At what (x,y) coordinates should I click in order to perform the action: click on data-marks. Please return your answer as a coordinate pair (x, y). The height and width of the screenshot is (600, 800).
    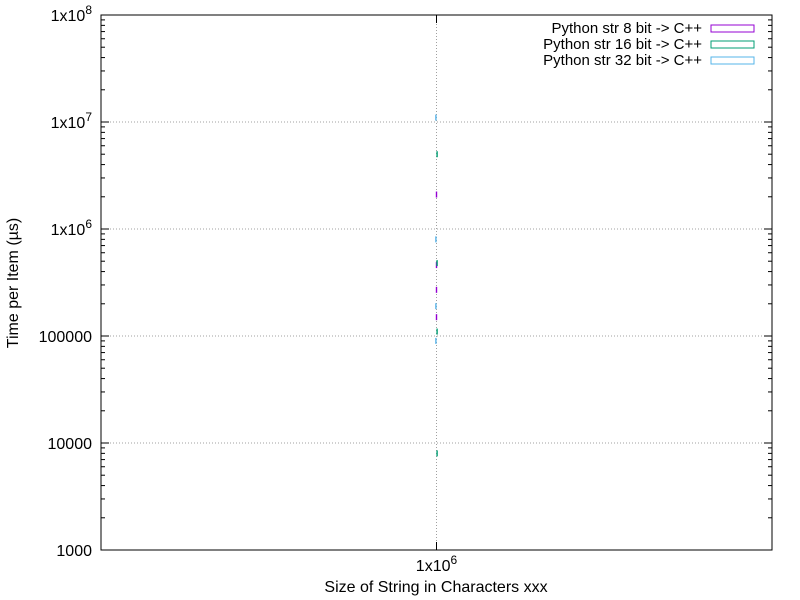
    Looking at the image, I should click on (436, 285).